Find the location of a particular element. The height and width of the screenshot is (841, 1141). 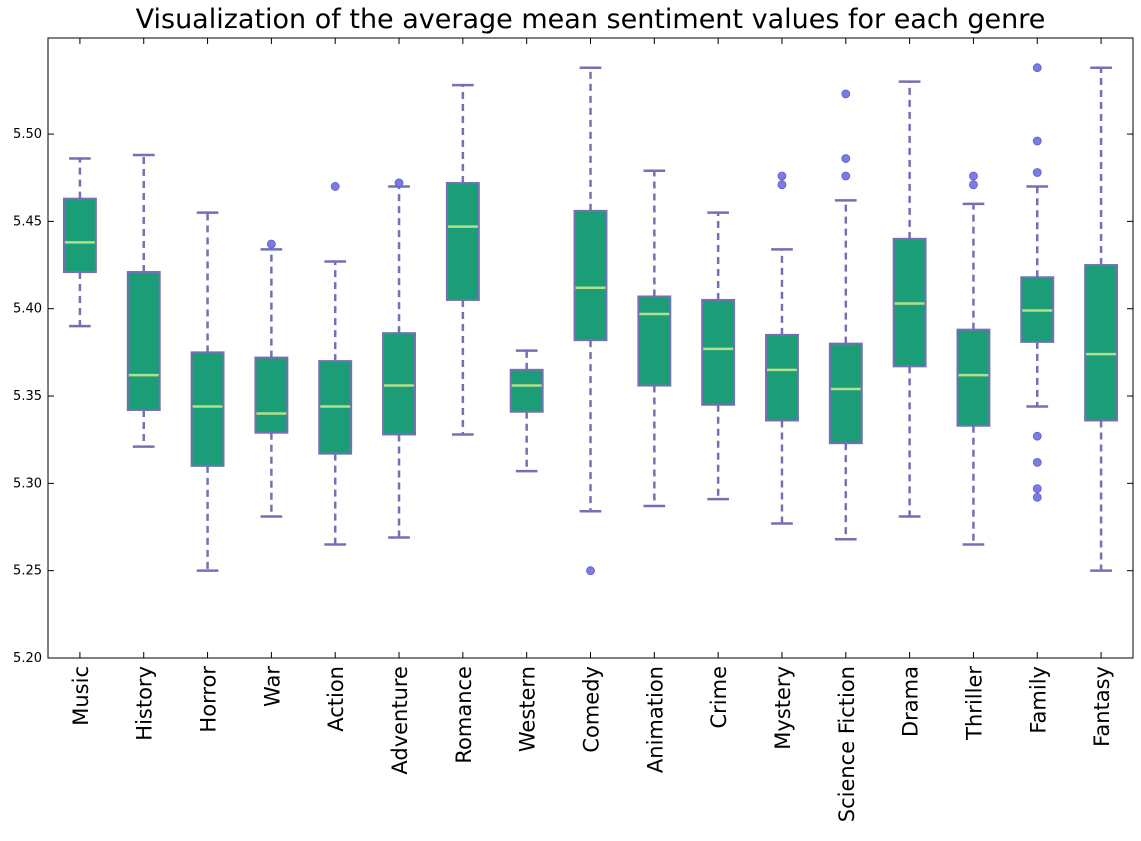

x-tick-label: Romance is located at coordinates (464, 715).